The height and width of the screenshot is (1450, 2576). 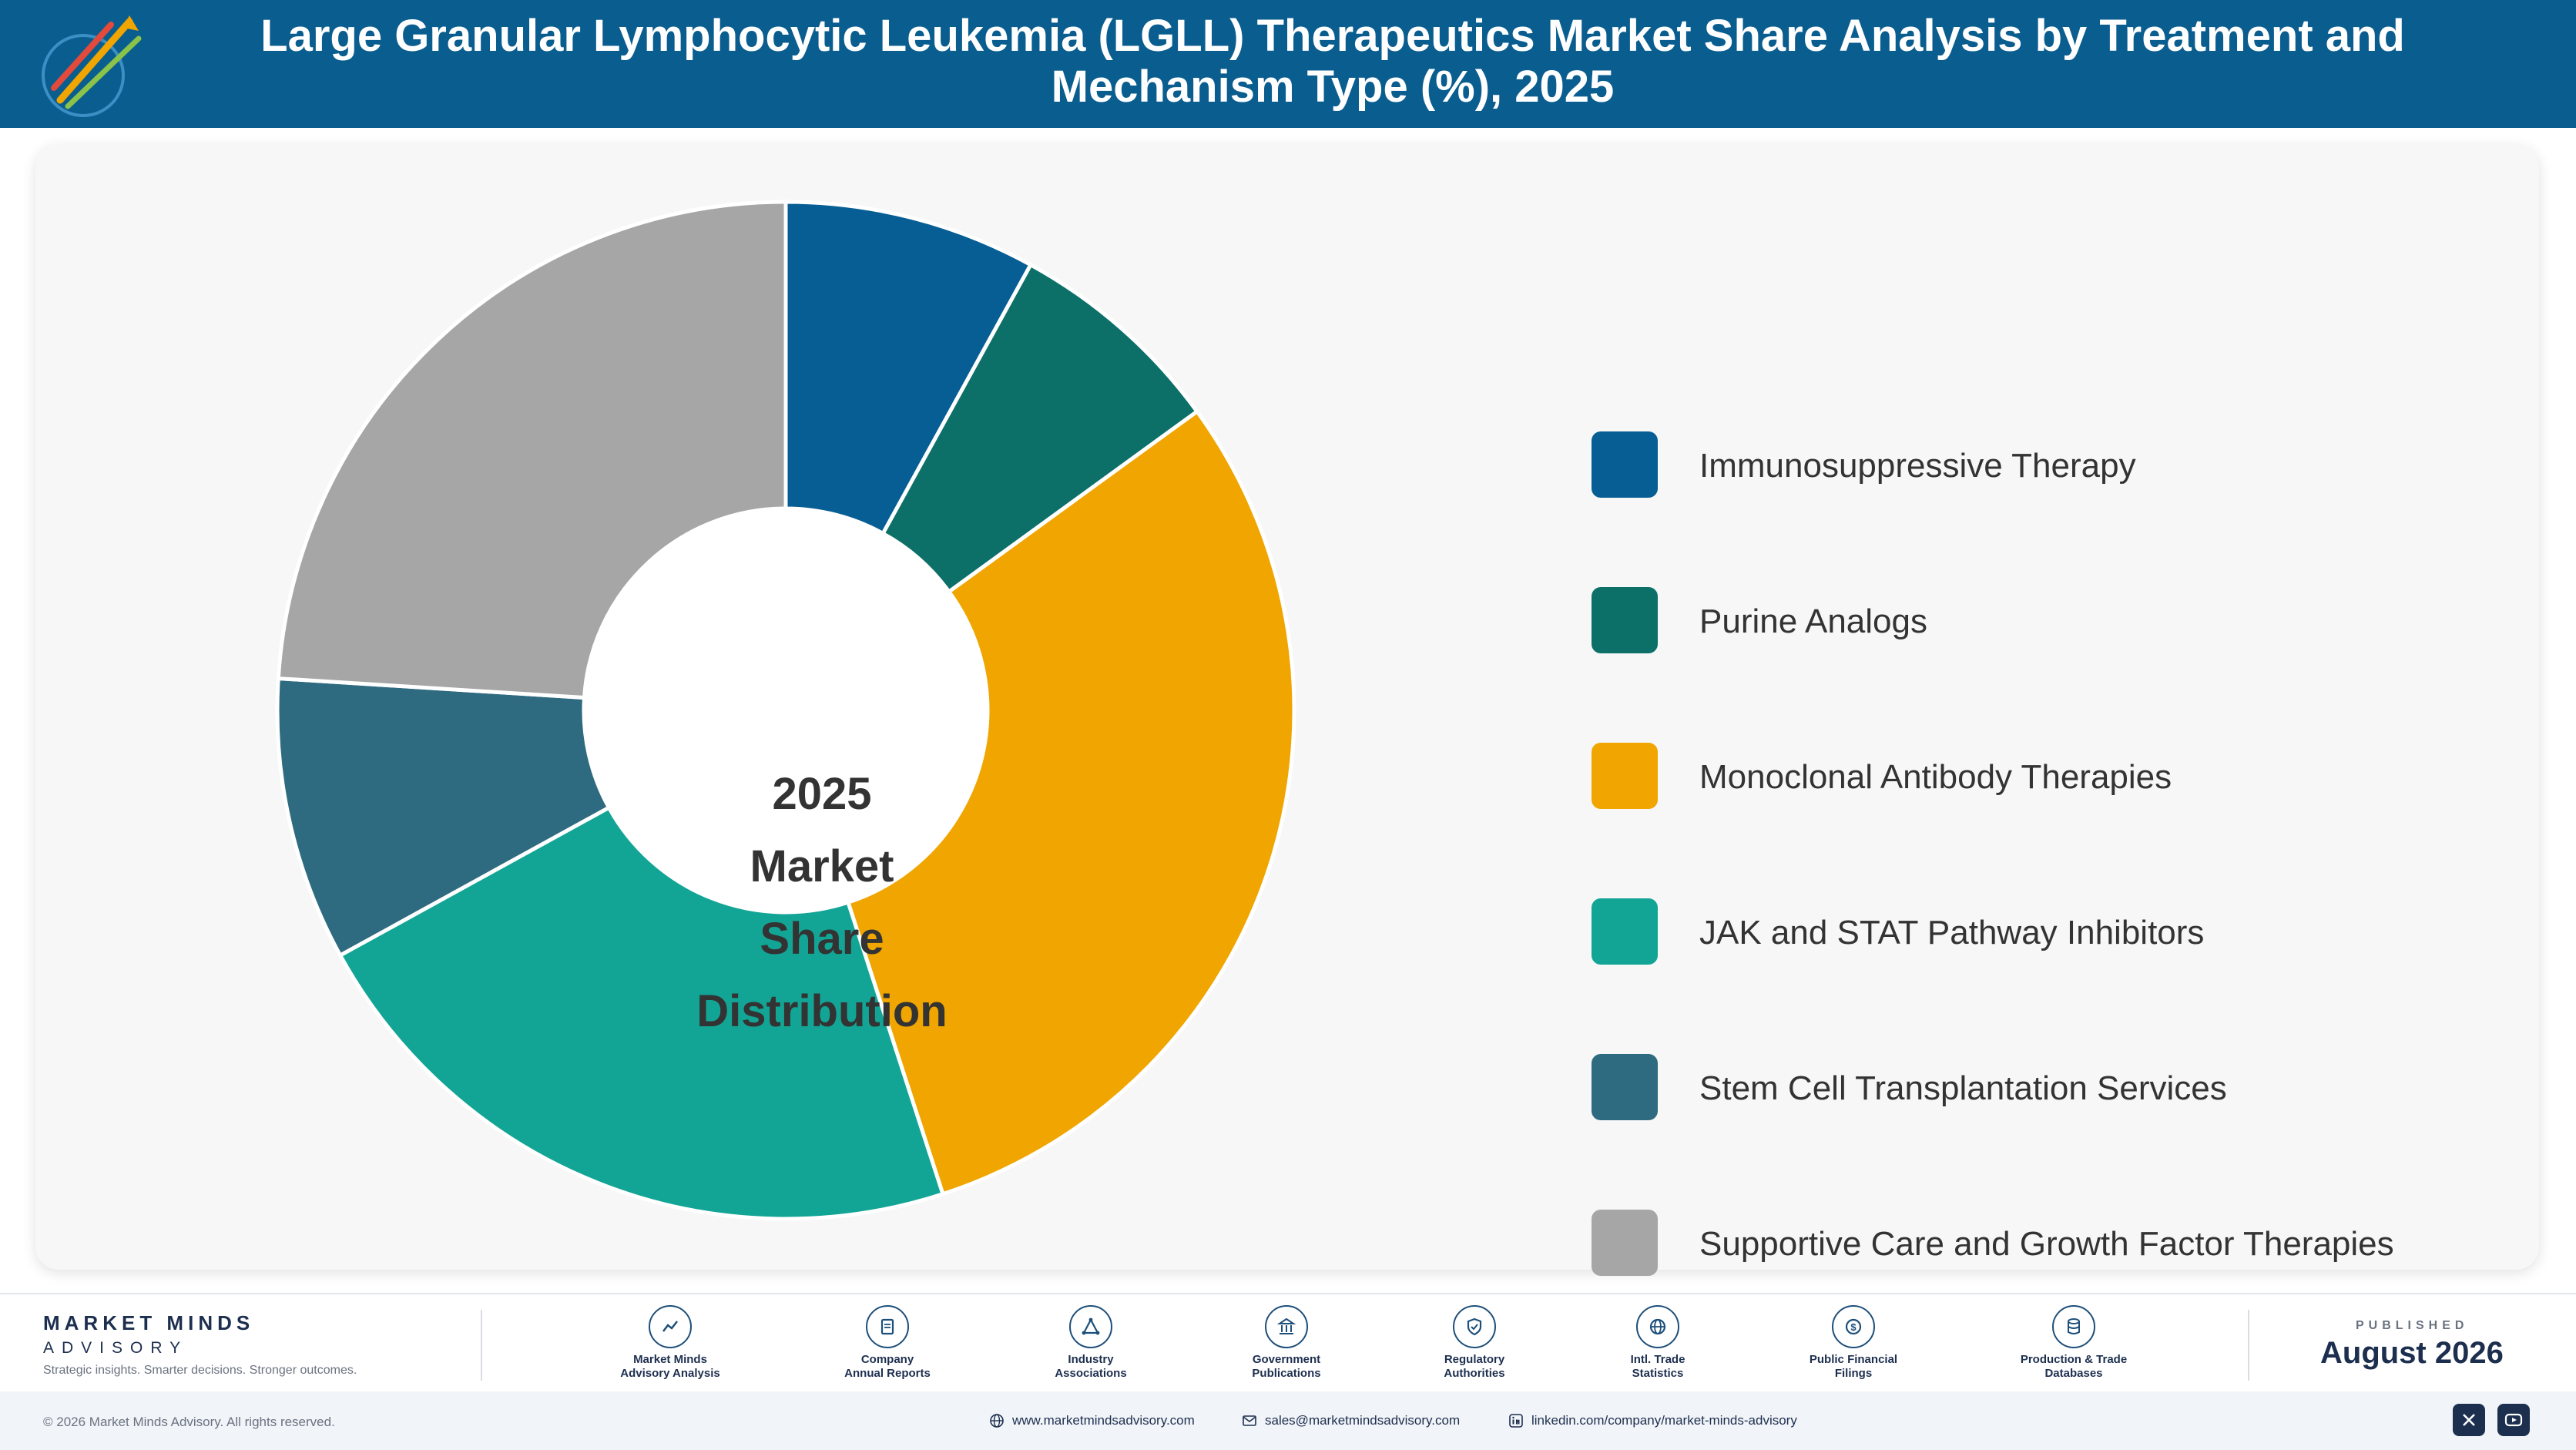 I want to click on center-label-line-3: Distribution, so click(x=822, y=1011).